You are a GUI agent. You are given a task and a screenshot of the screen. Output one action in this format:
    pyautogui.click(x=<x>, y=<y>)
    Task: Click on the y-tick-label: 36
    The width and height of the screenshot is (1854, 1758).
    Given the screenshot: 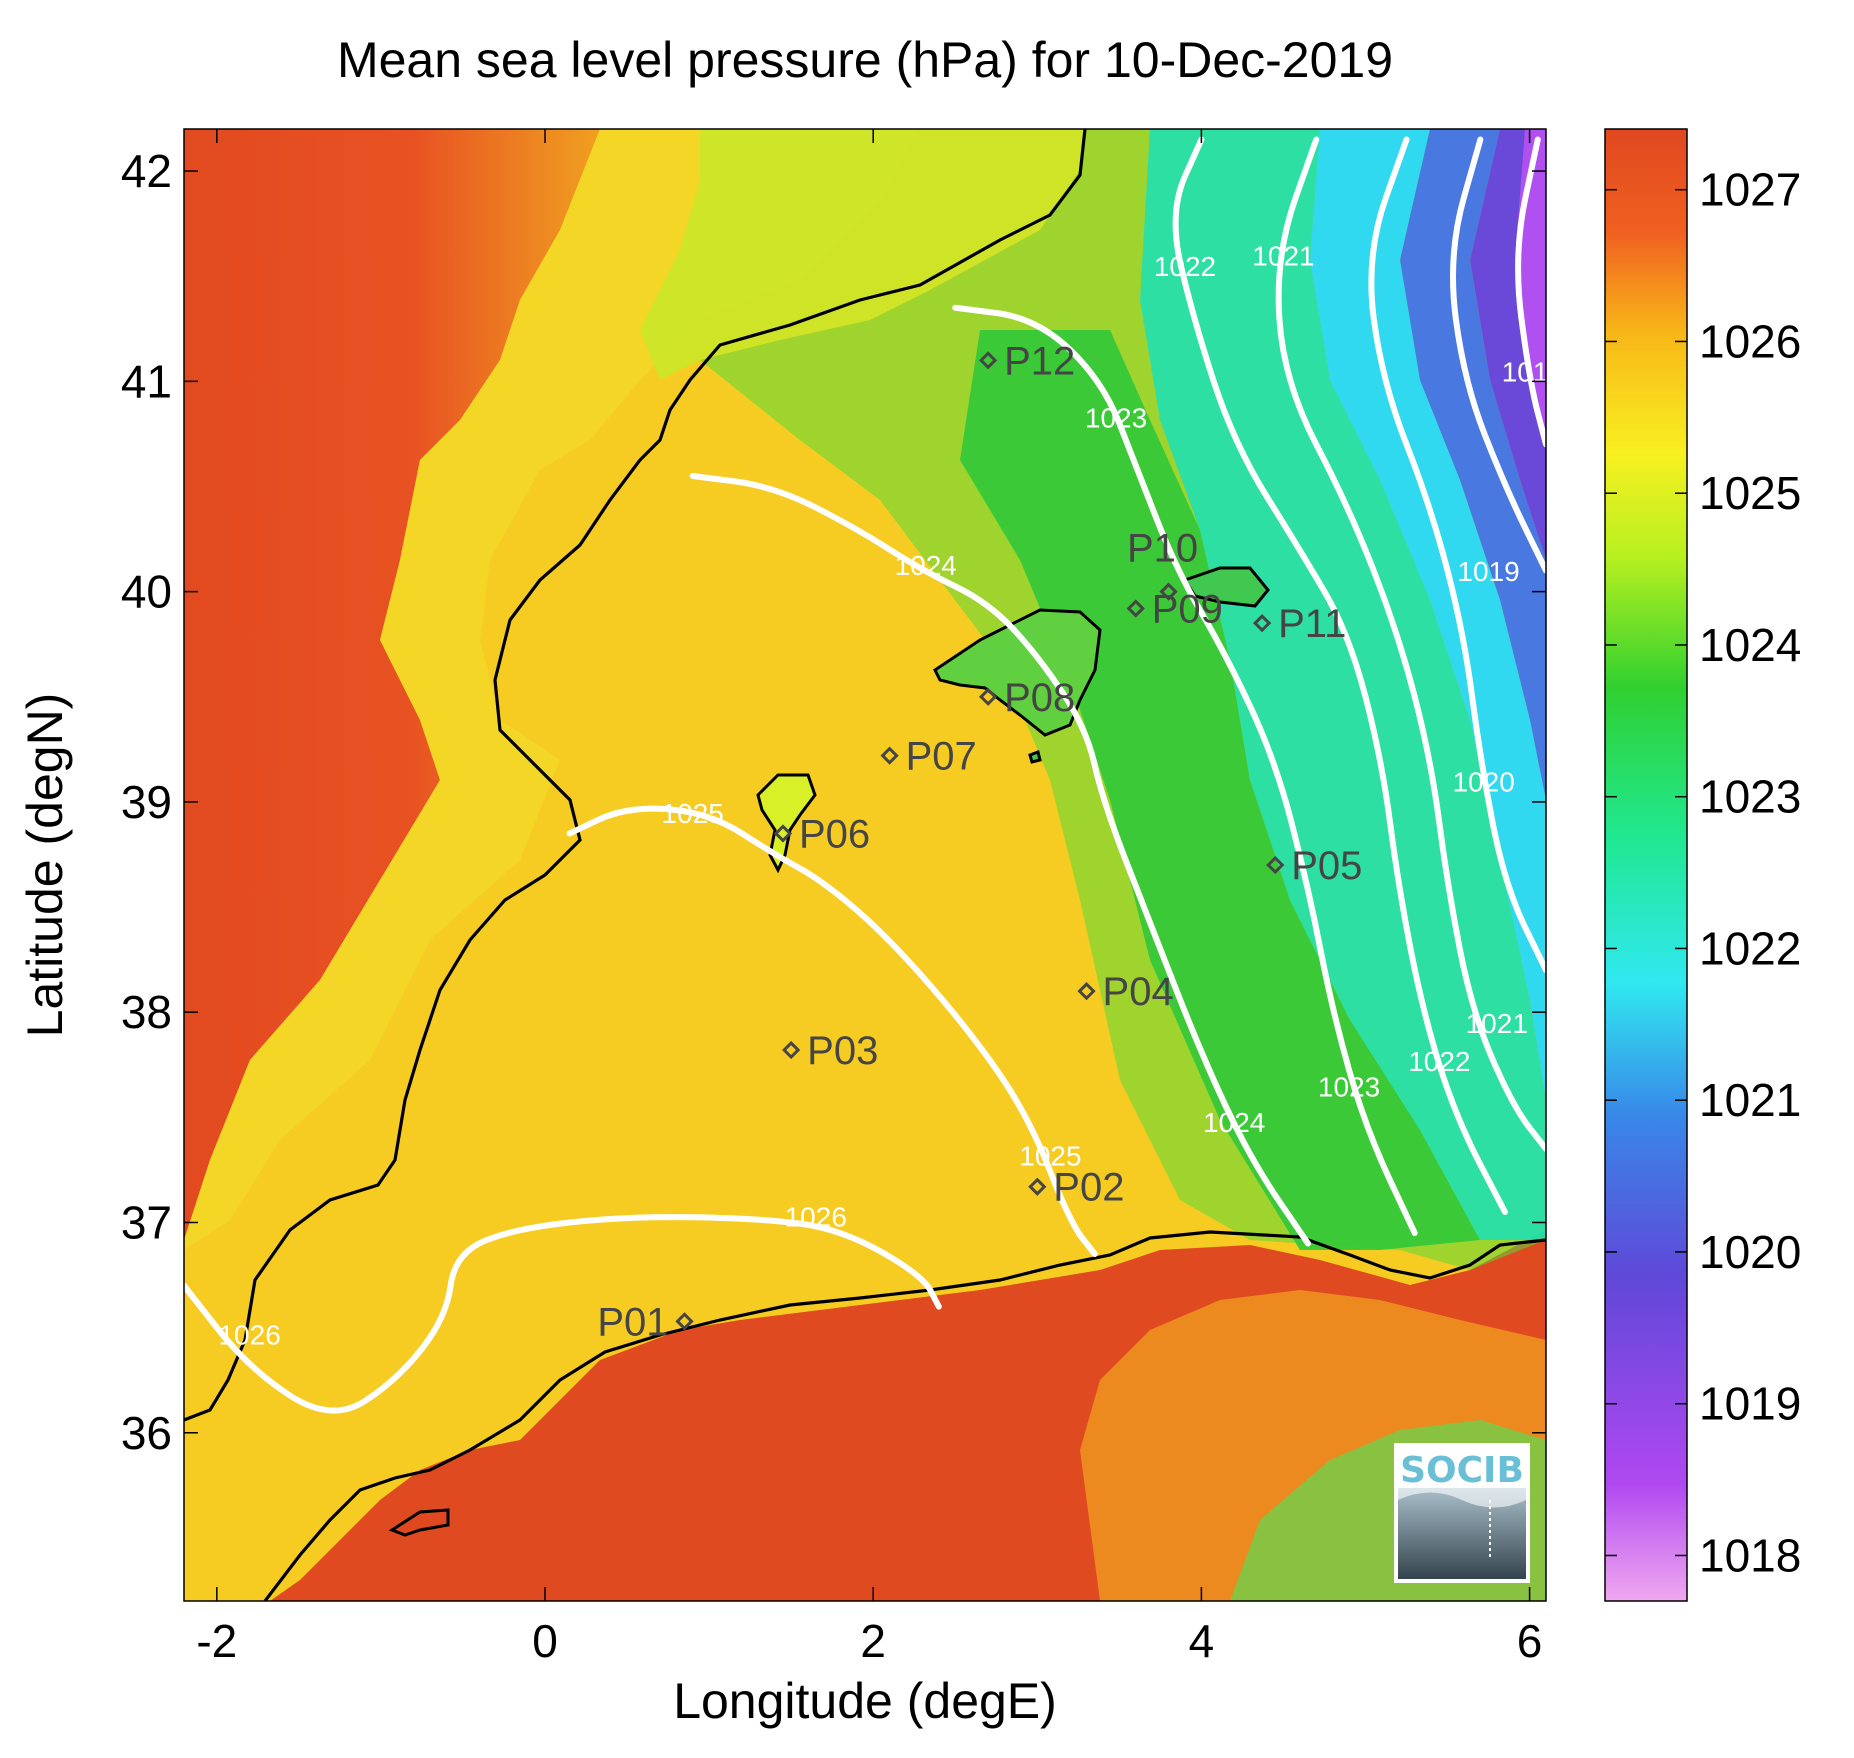 What is the action you would take?
    pyautogui.click(x=146, y=1433)
    